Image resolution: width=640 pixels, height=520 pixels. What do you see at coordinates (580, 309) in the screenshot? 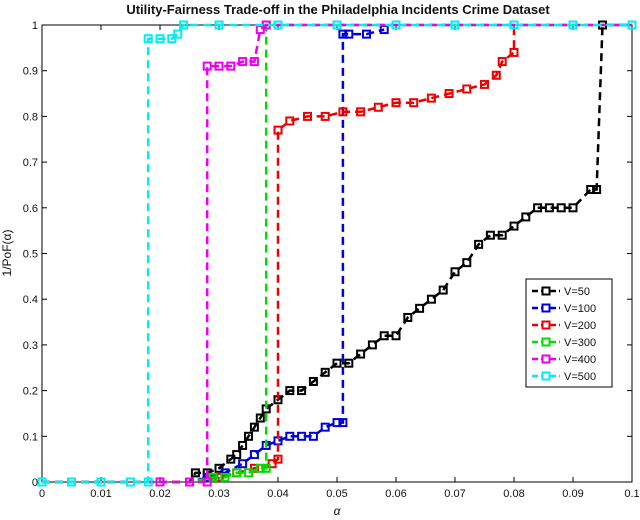
I see `legend-label: V=100` at bounding box center [580, 309].